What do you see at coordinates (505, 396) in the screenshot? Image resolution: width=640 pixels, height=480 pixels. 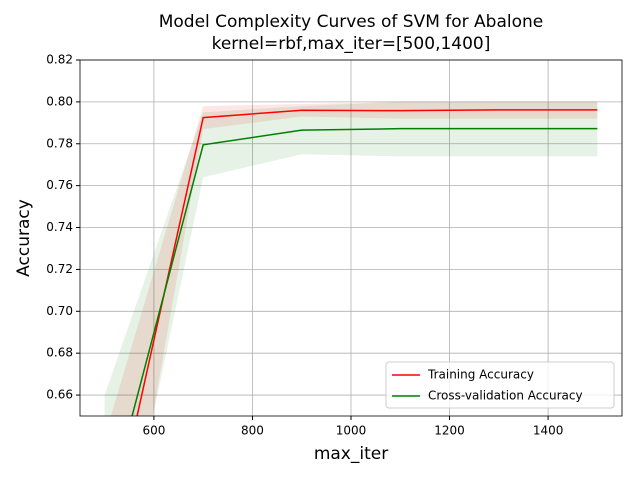 I see `legend-label: Cross-validation Accuracy` at bounding box center [505, 396].